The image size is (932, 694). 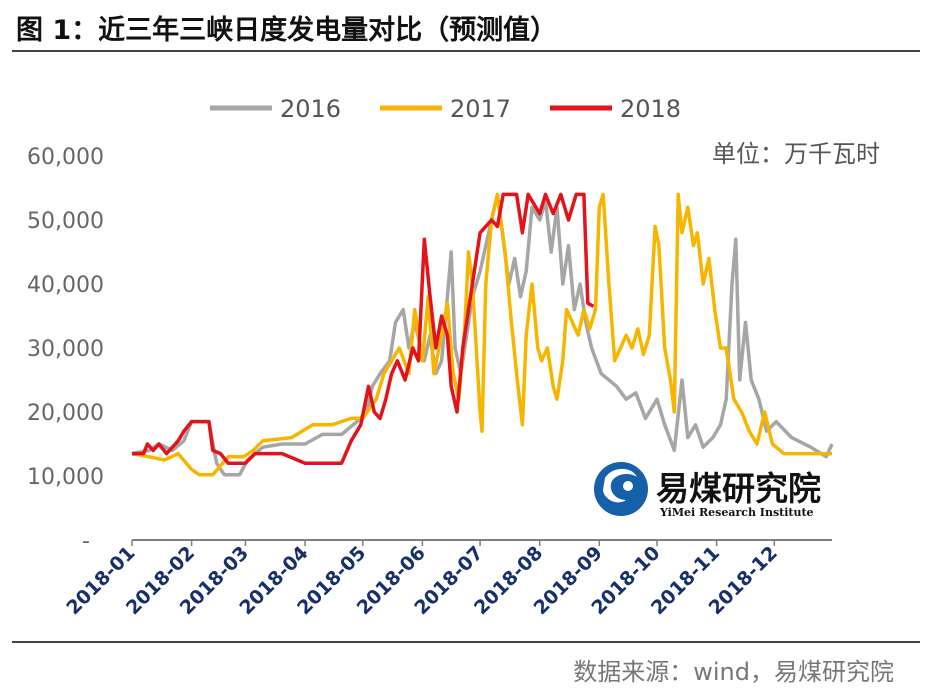 I want to click on legend-label-2018: 2018, so click(x=650, y=109).